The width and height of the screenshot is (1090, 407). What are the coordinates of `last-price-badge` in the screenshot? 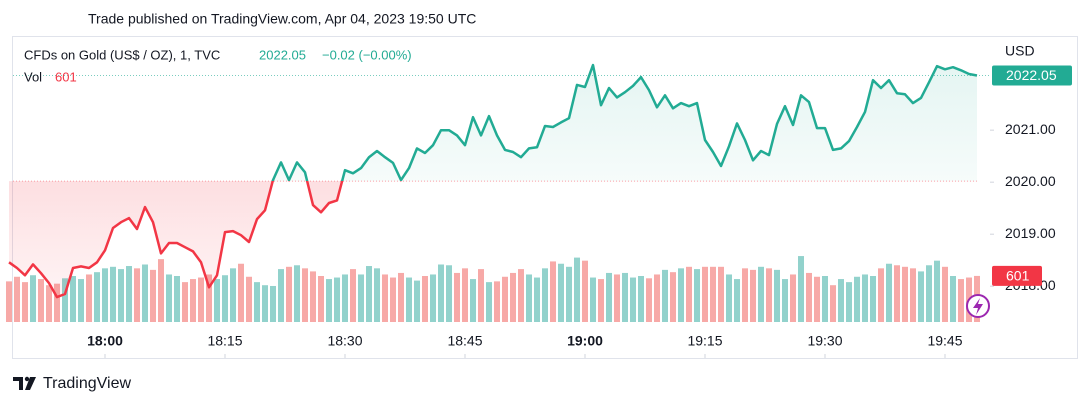 It's located at (1032, 75).